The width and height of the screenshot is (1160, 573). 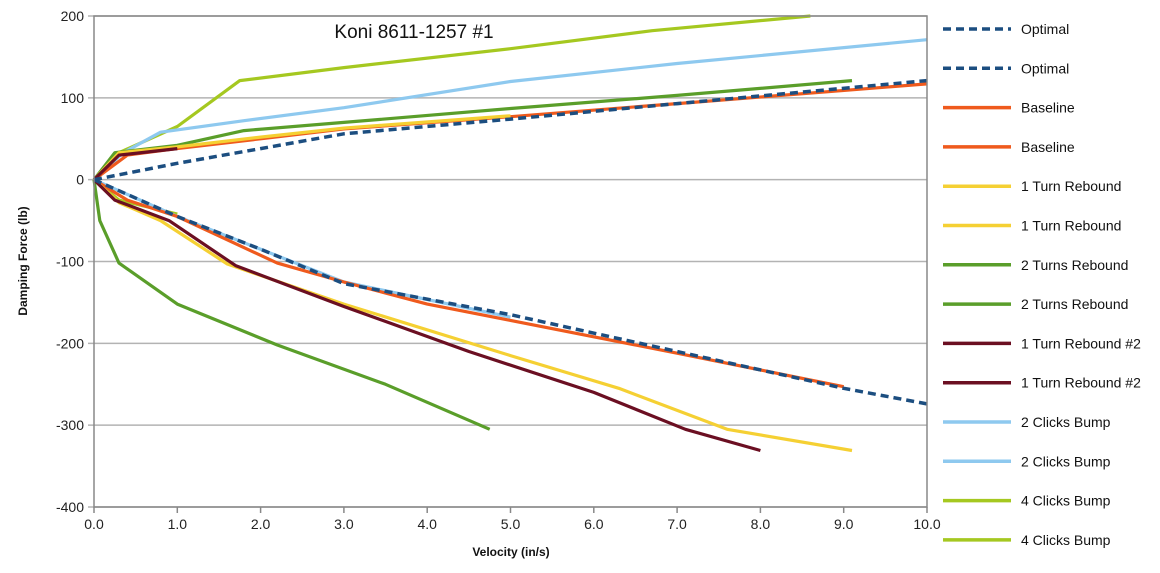 I want to click on x-axis-title: Velocity (in/s), so click(x=510, y=552).